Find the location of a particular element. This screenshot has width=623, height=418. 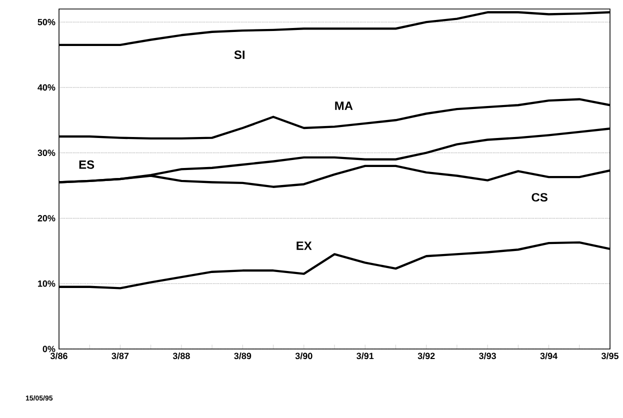

x-tick-label: 3/91 is located at coordinates (365, 356).